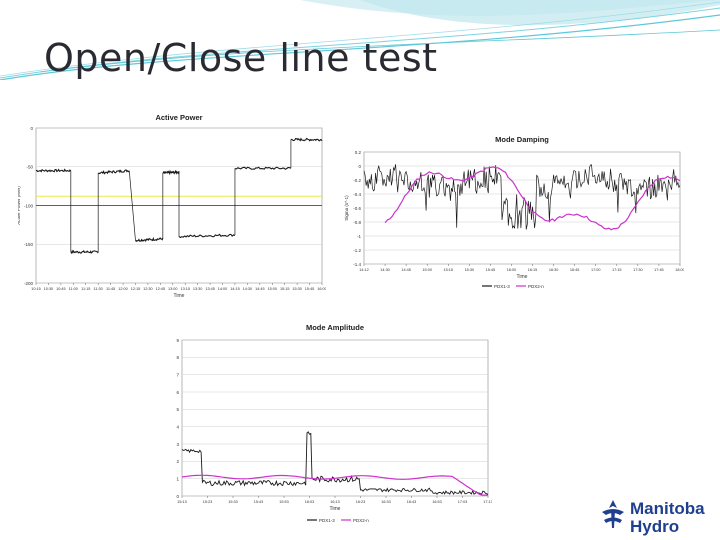  Describe the element at coordinates (554, 270) in the screenshot. I see `mode-damping-xtick-9: 16:30` at that location.